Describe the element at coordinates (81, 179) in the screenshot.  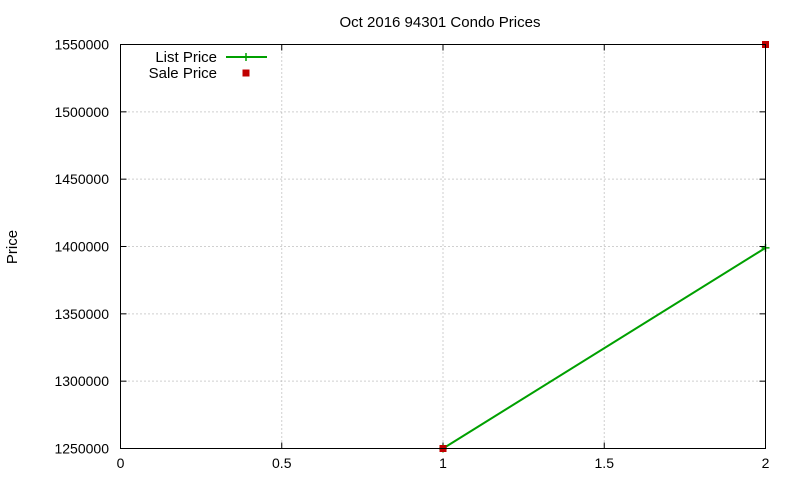
I see `y-tick-label: 1450000` at that location.